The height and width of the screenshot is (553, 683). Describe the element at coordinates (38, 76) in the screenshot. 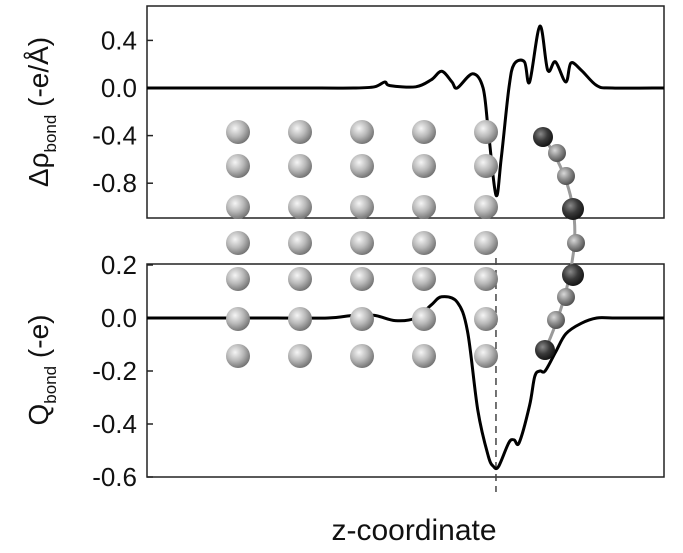

I see `y-label-top-suffix: (-e/Å)` at that location.